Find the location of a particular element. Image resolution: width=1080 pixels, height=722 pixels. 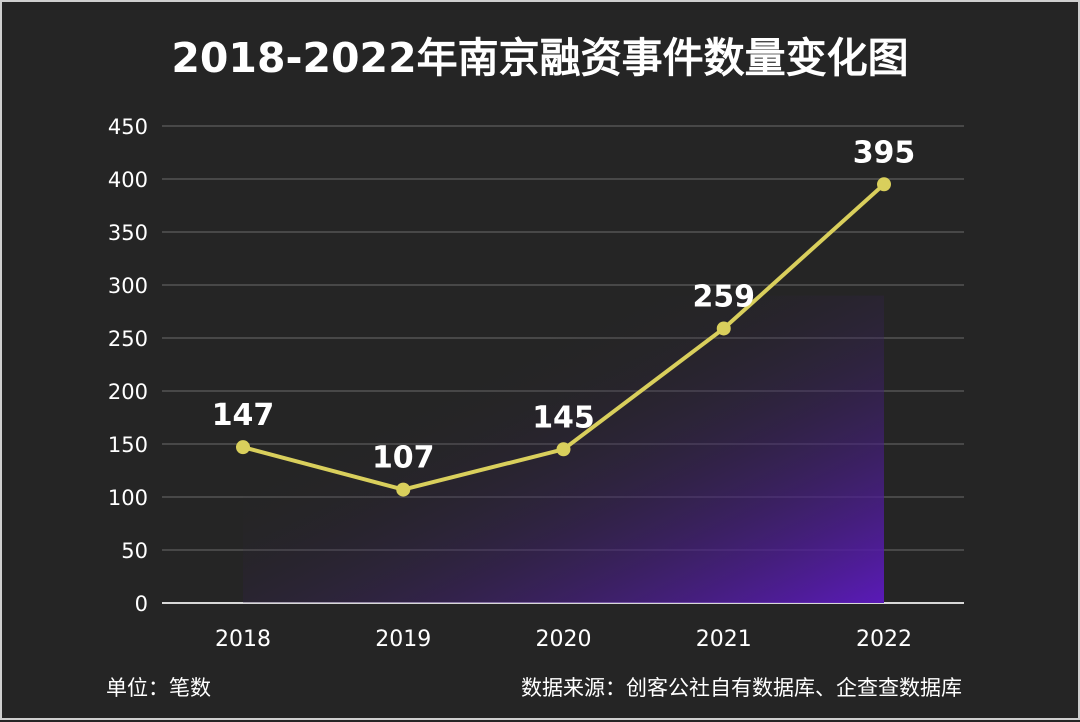

x-tick-label: 2018 is located at coordinates (243, 639).